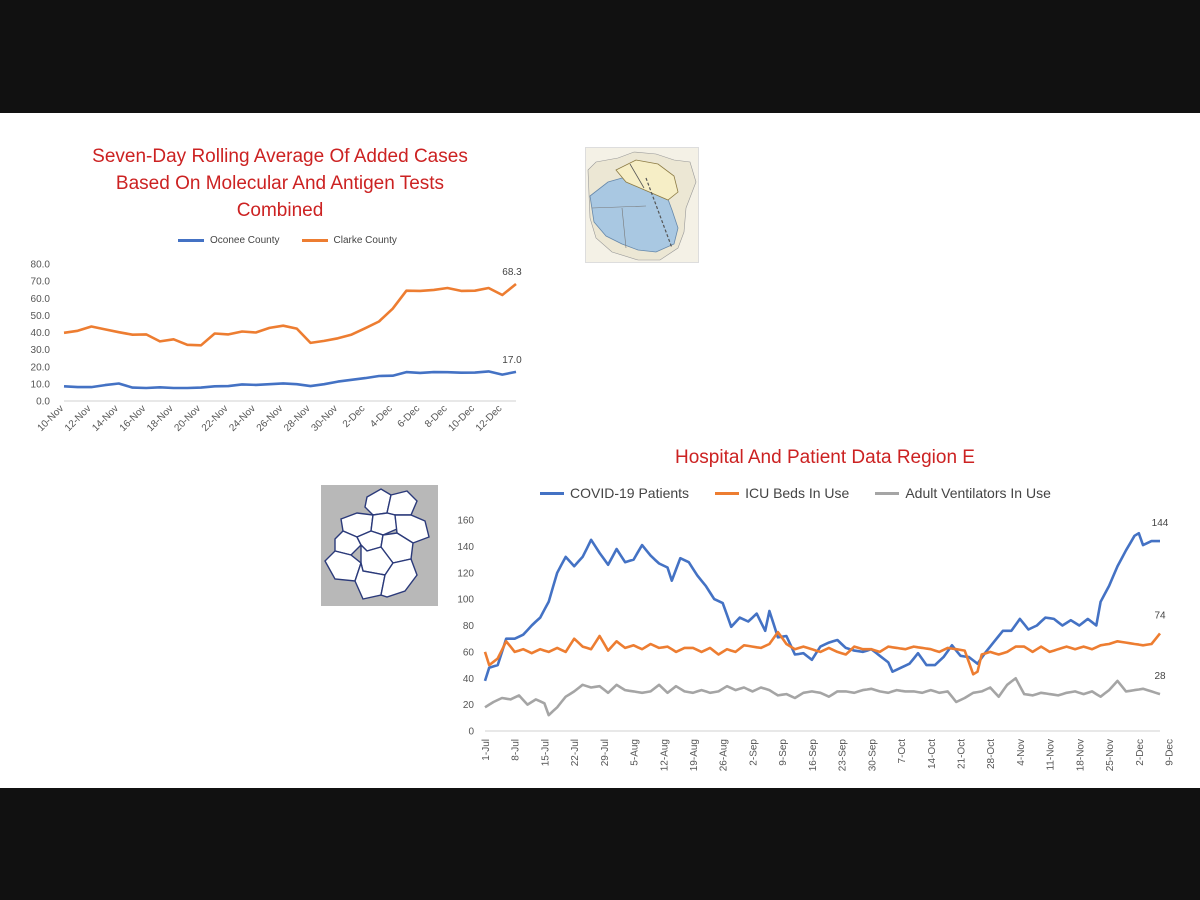 Image resolution: width=1200 pixels, height=900 pixels. Describe the element at coordinates (469, 626) in the screenshot. I see `hospital-y-tick-label: 80` at that location.